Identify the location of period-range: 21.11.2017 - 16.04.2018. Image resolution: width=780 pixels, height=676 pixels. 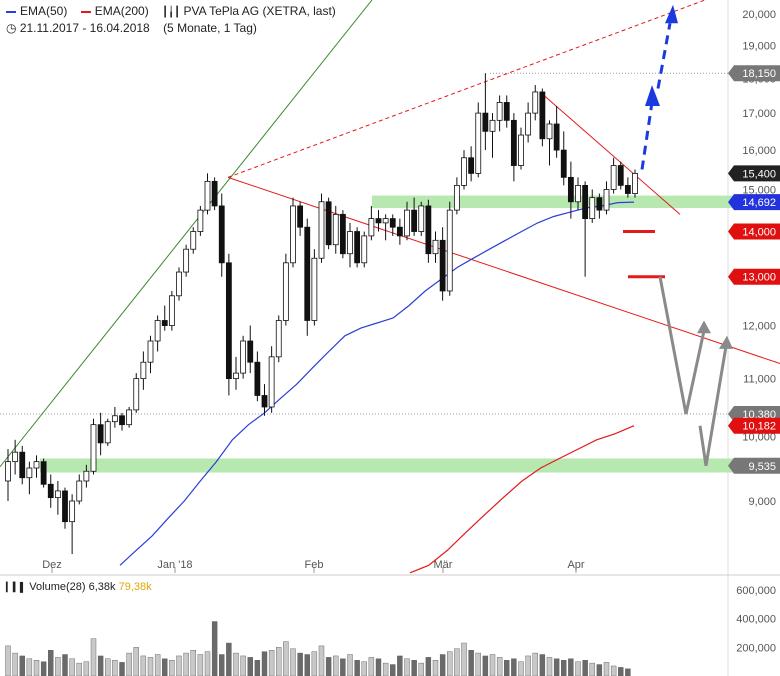
(84, 28).